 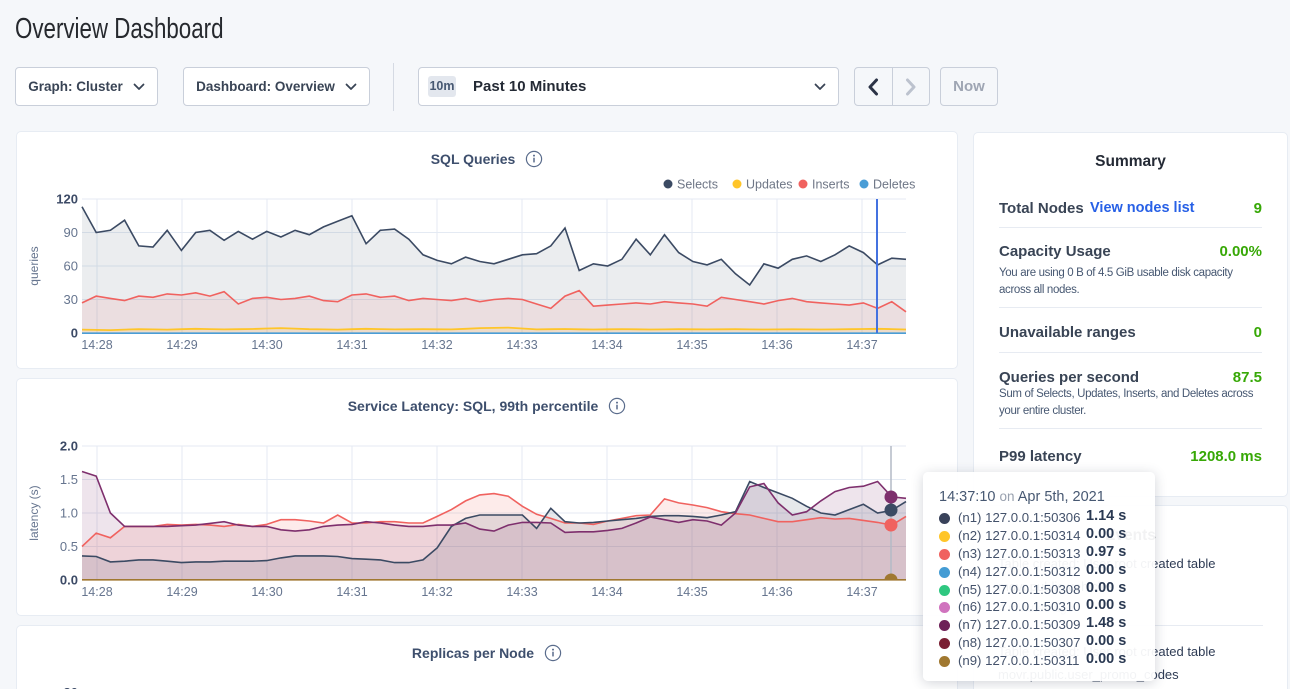 I want to click on svg-text: 120, so click(x=67, y=199).